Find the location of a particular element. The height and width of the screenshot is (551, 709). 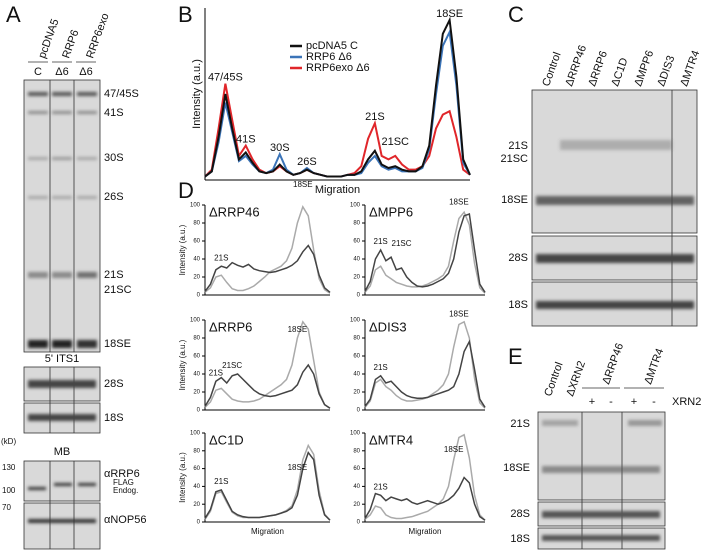

lane-label: RRP6exo is located at coordinates (97, 36).